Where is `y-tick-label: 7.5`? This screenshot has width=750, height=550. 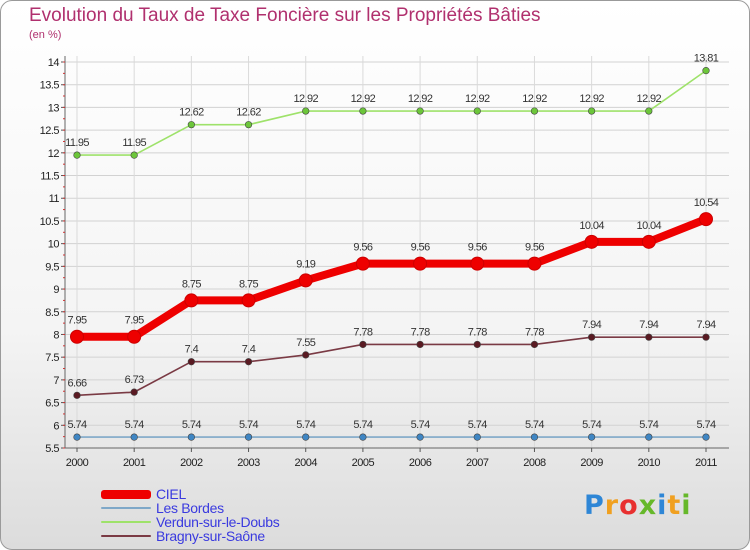 y-tick-label: 7.5 is located at coordinates (52, 358).